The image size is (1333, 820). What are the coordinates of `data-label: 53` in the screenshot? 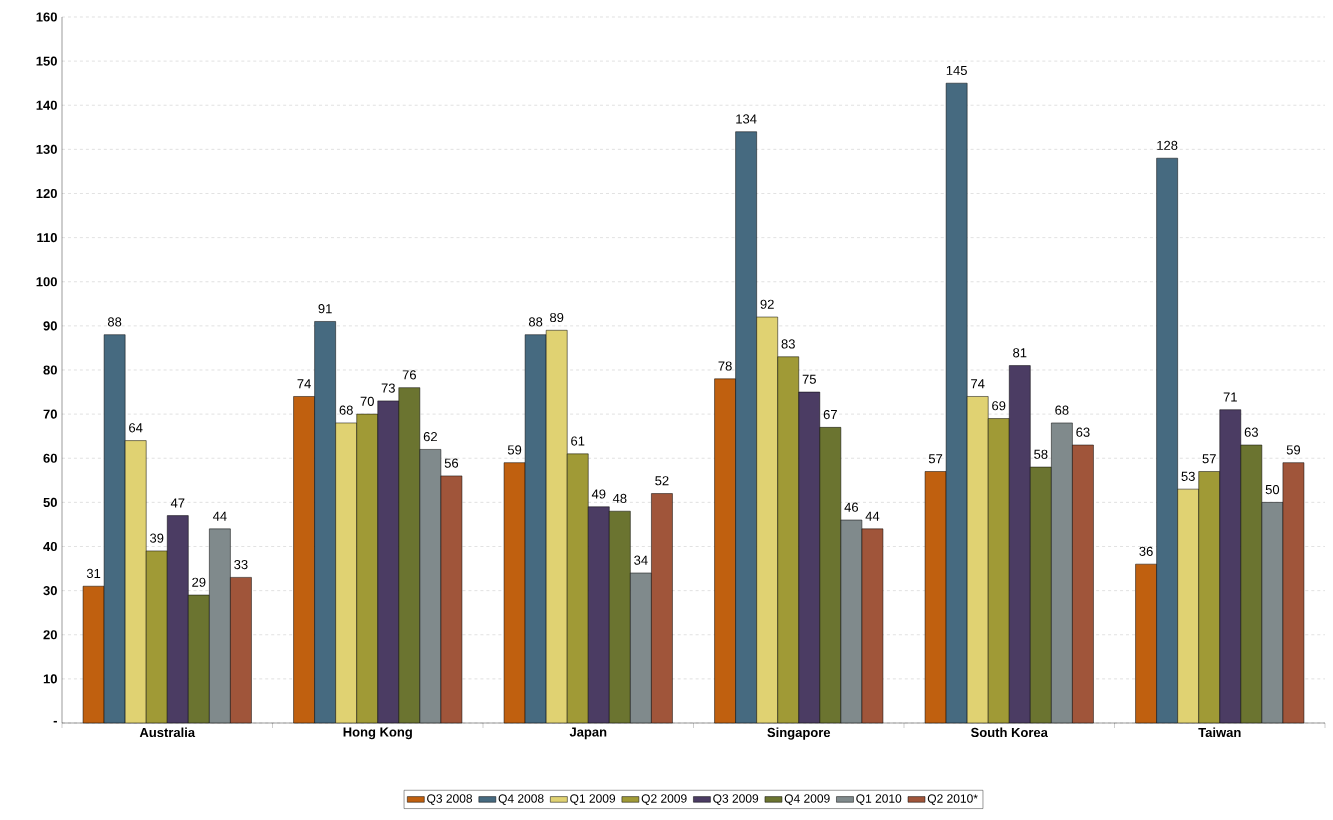 It's located at (1188, 476).